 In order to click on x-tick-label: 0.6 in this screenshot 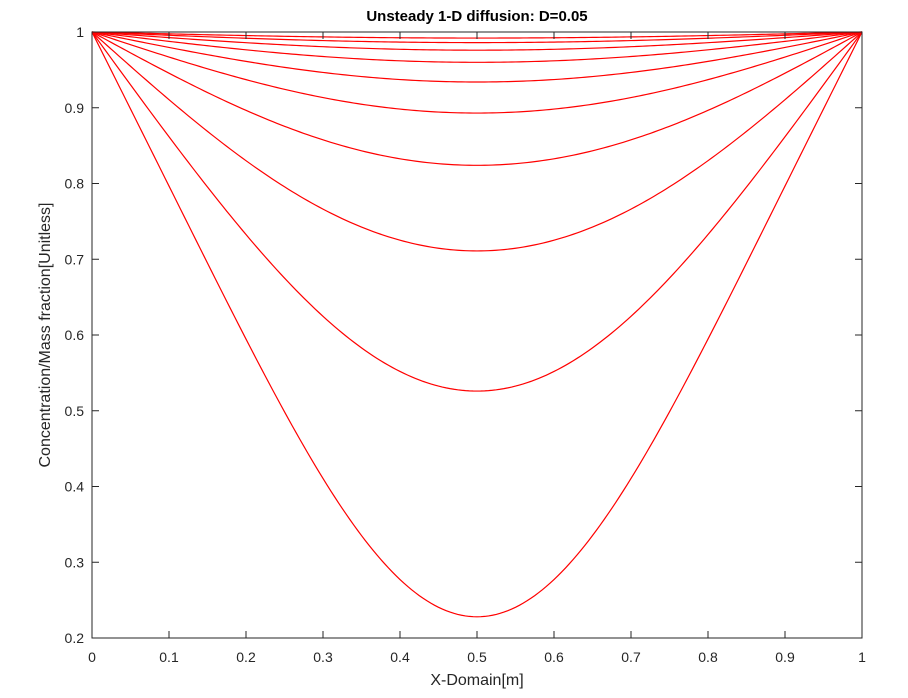, I will do `click(554, 657)`.